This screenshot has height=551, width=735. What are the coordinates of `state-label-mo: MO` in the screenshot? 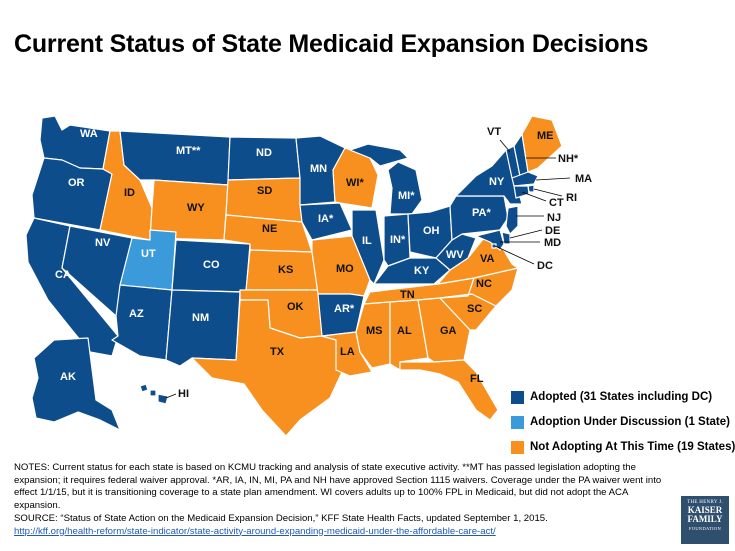 It's located at (345, 269).